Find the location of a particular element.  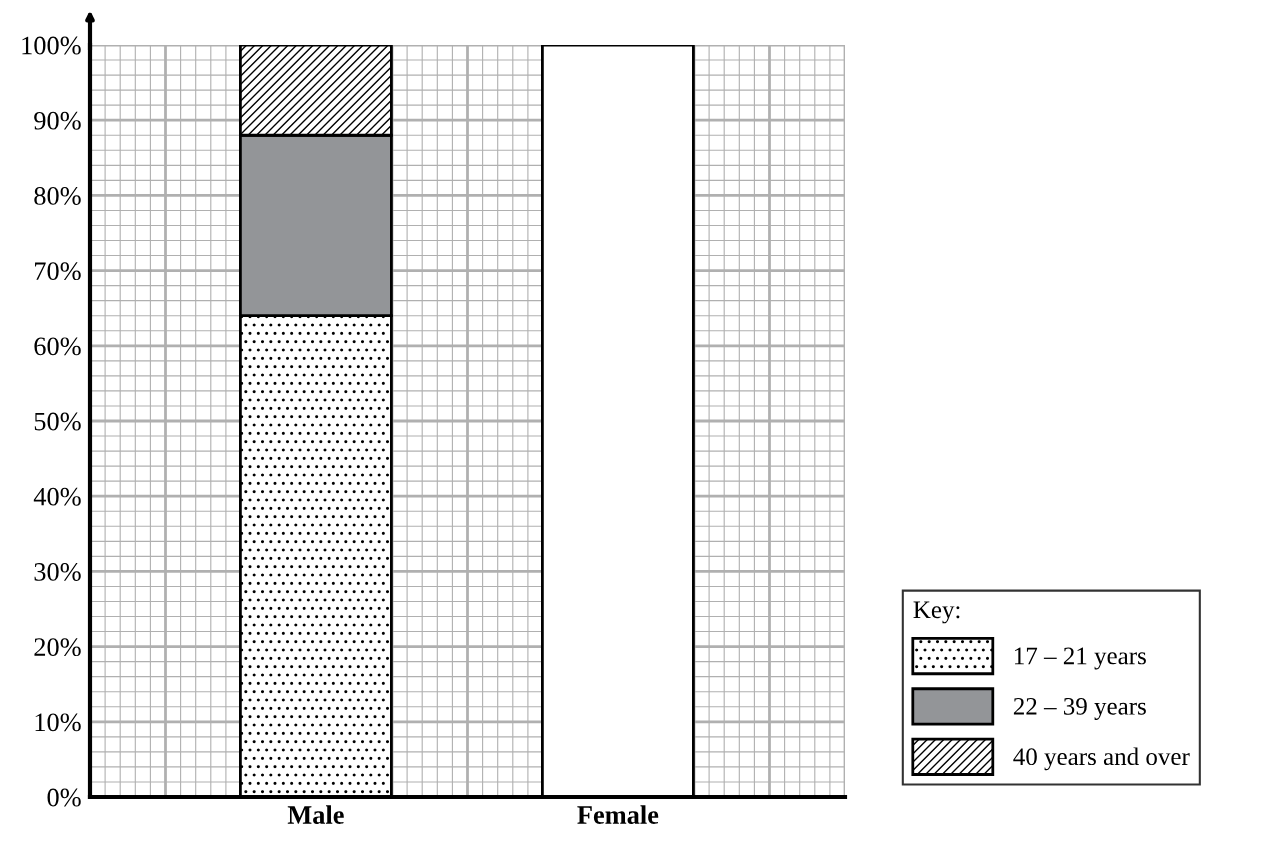

y-tick-label: 60% is located at coordinates (57, 346).